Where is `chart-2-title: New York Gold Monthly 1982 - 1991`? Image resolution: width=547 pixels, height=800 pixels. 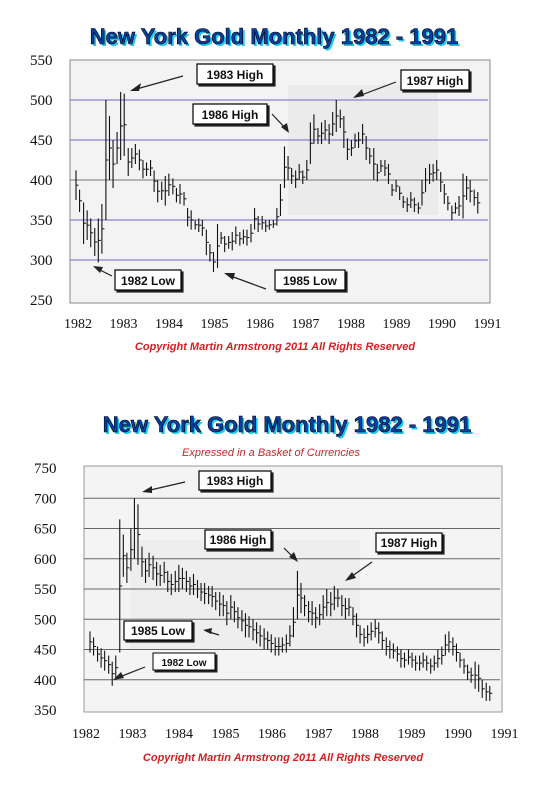 chart-2-title: New York Gold Monthly 1982 - 1991 is located at coordinates (287, 424).